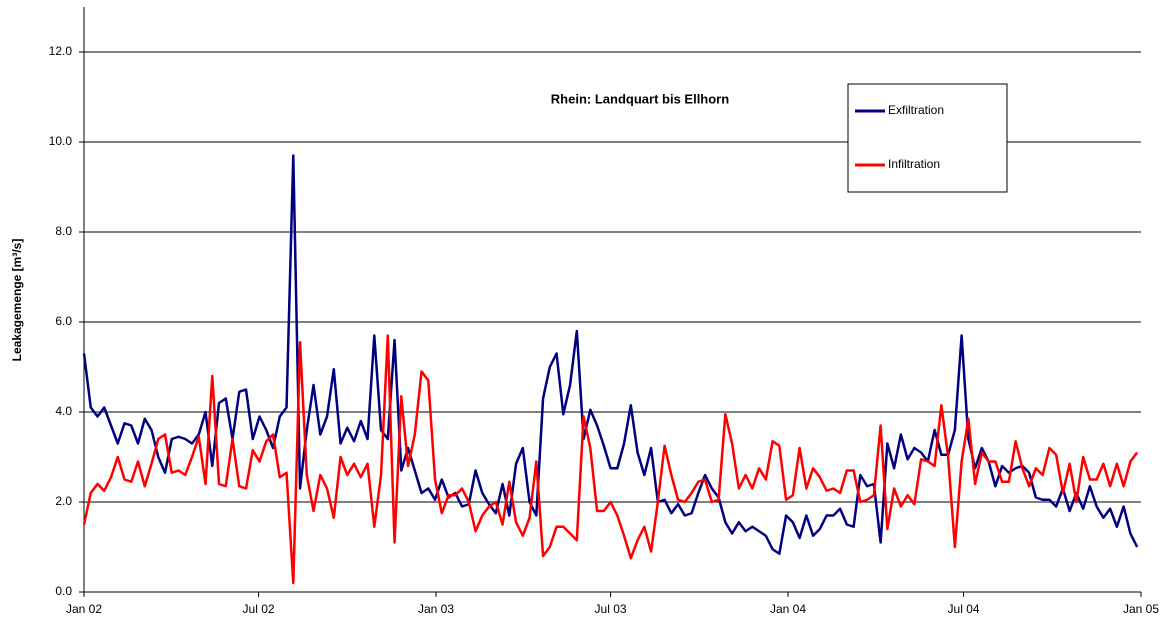 This screenshot has height=633, width=1176. Describe the element at coordinates (927, 138) in the screenshot. I see `legend-box` at that location.